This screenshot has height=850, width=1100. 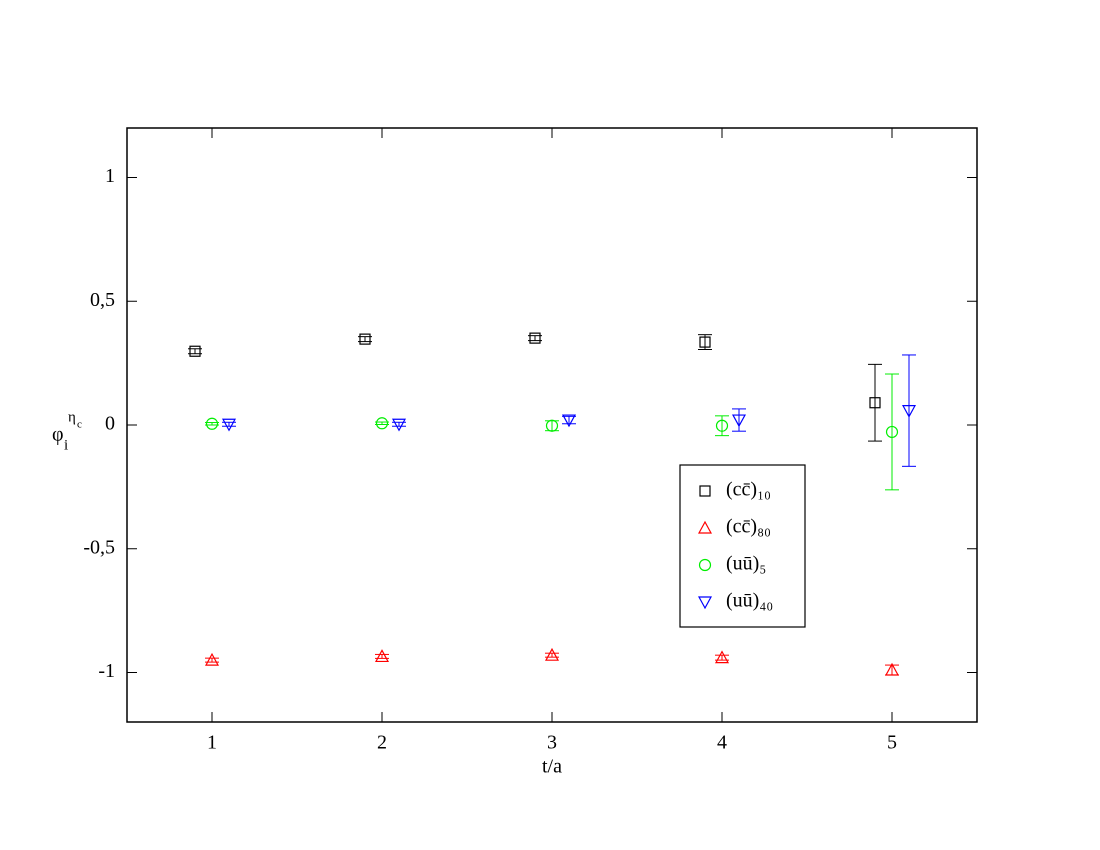 I want to click on legend-label: (uū)₄₀, so click(x=749, y=601).